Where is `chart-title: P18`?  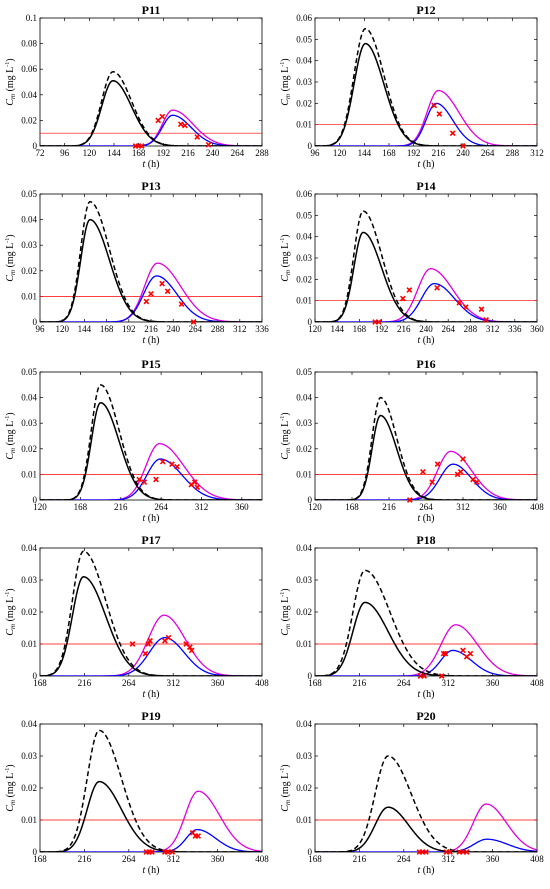
chart-title: P18 is located at coordinates (425, 540).